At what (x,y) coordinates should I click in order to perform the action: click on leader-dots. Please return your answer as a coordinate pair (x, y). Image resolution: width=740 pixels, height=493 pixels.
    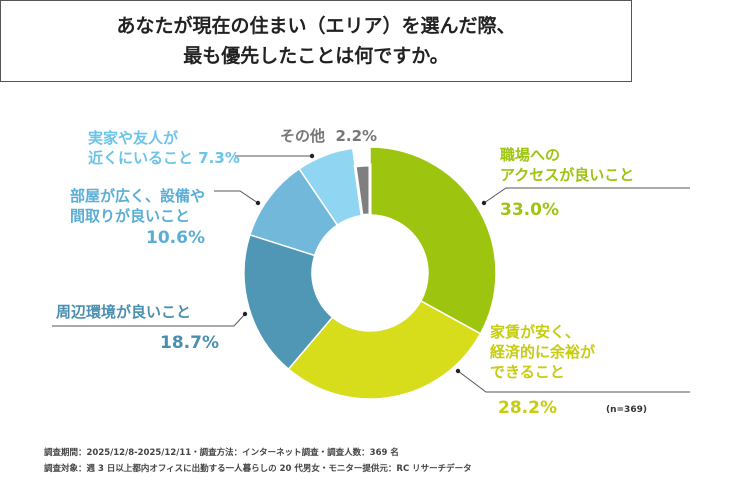
    Looking at the image, I should click on (364, 263).